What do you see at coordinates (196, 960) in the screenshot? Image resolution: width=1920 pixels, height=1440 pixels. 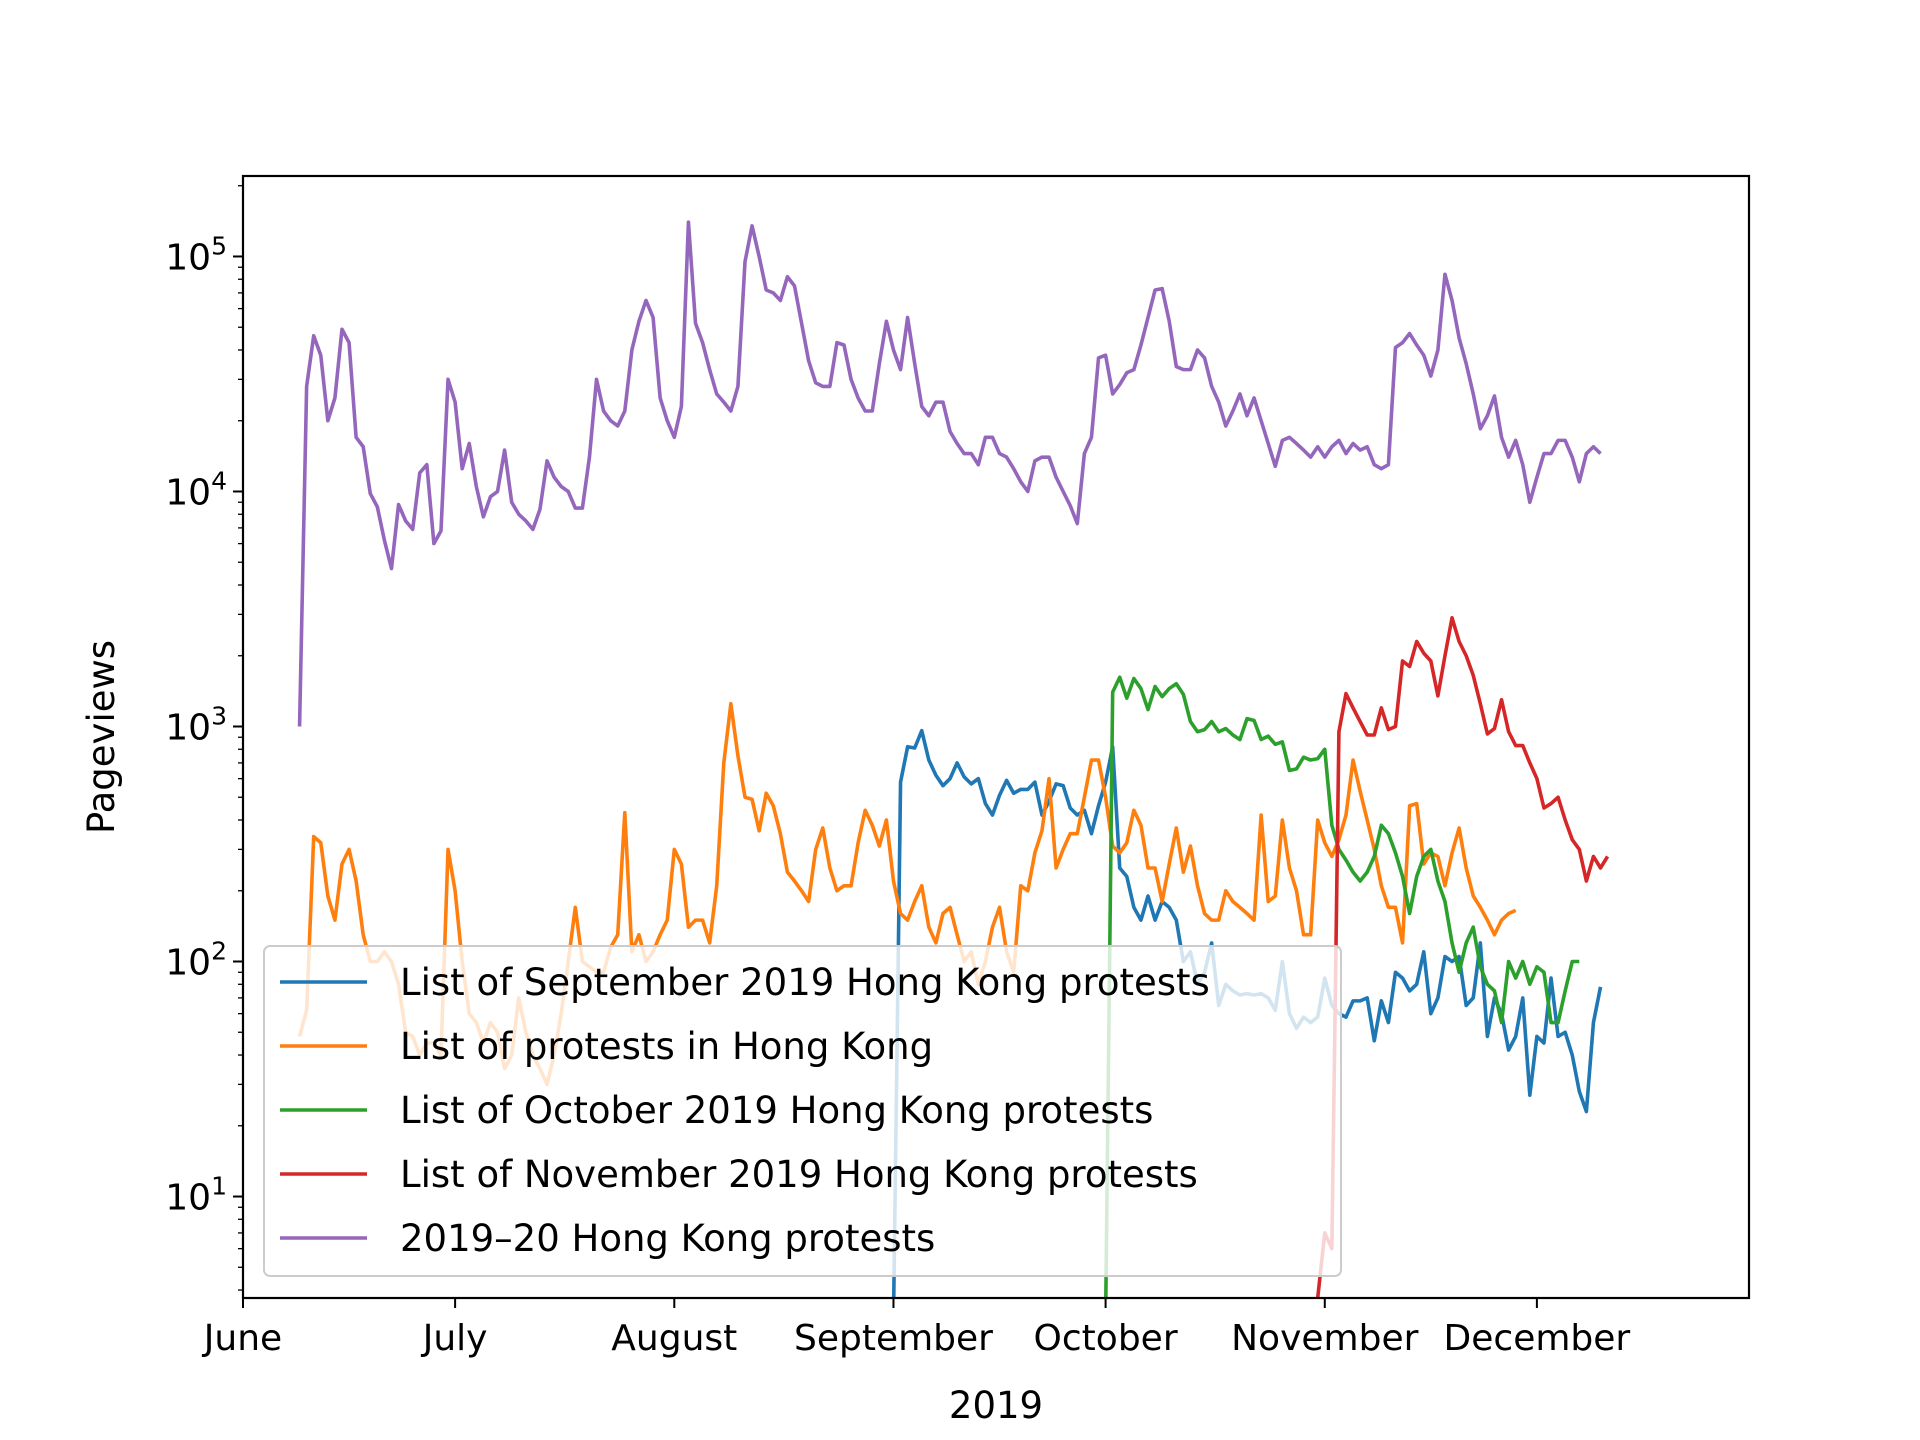 I see `y-tick-label: 10²` at bounding box center [196, 960].